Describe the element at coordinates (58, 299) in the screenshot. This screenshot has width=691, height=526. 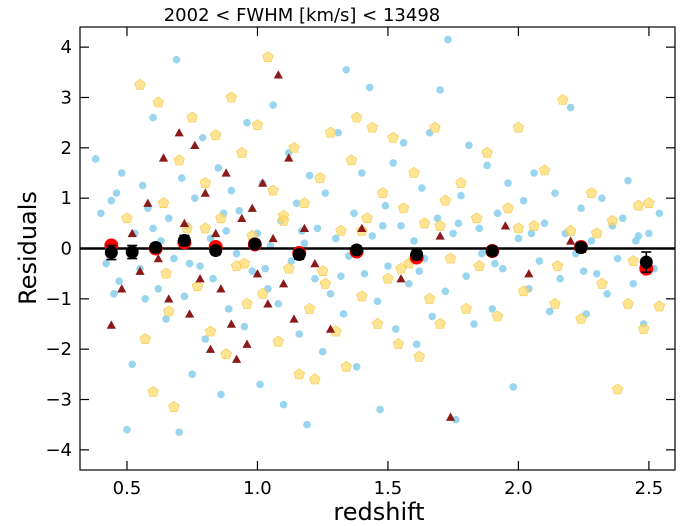
I see `y-tick-label: −1` at that location.